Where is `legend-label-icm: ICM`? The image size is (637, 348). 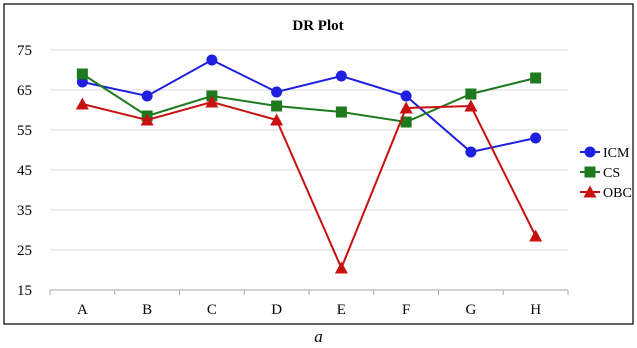 legend-label-icm: ICM is located at coordinates (616, 153).